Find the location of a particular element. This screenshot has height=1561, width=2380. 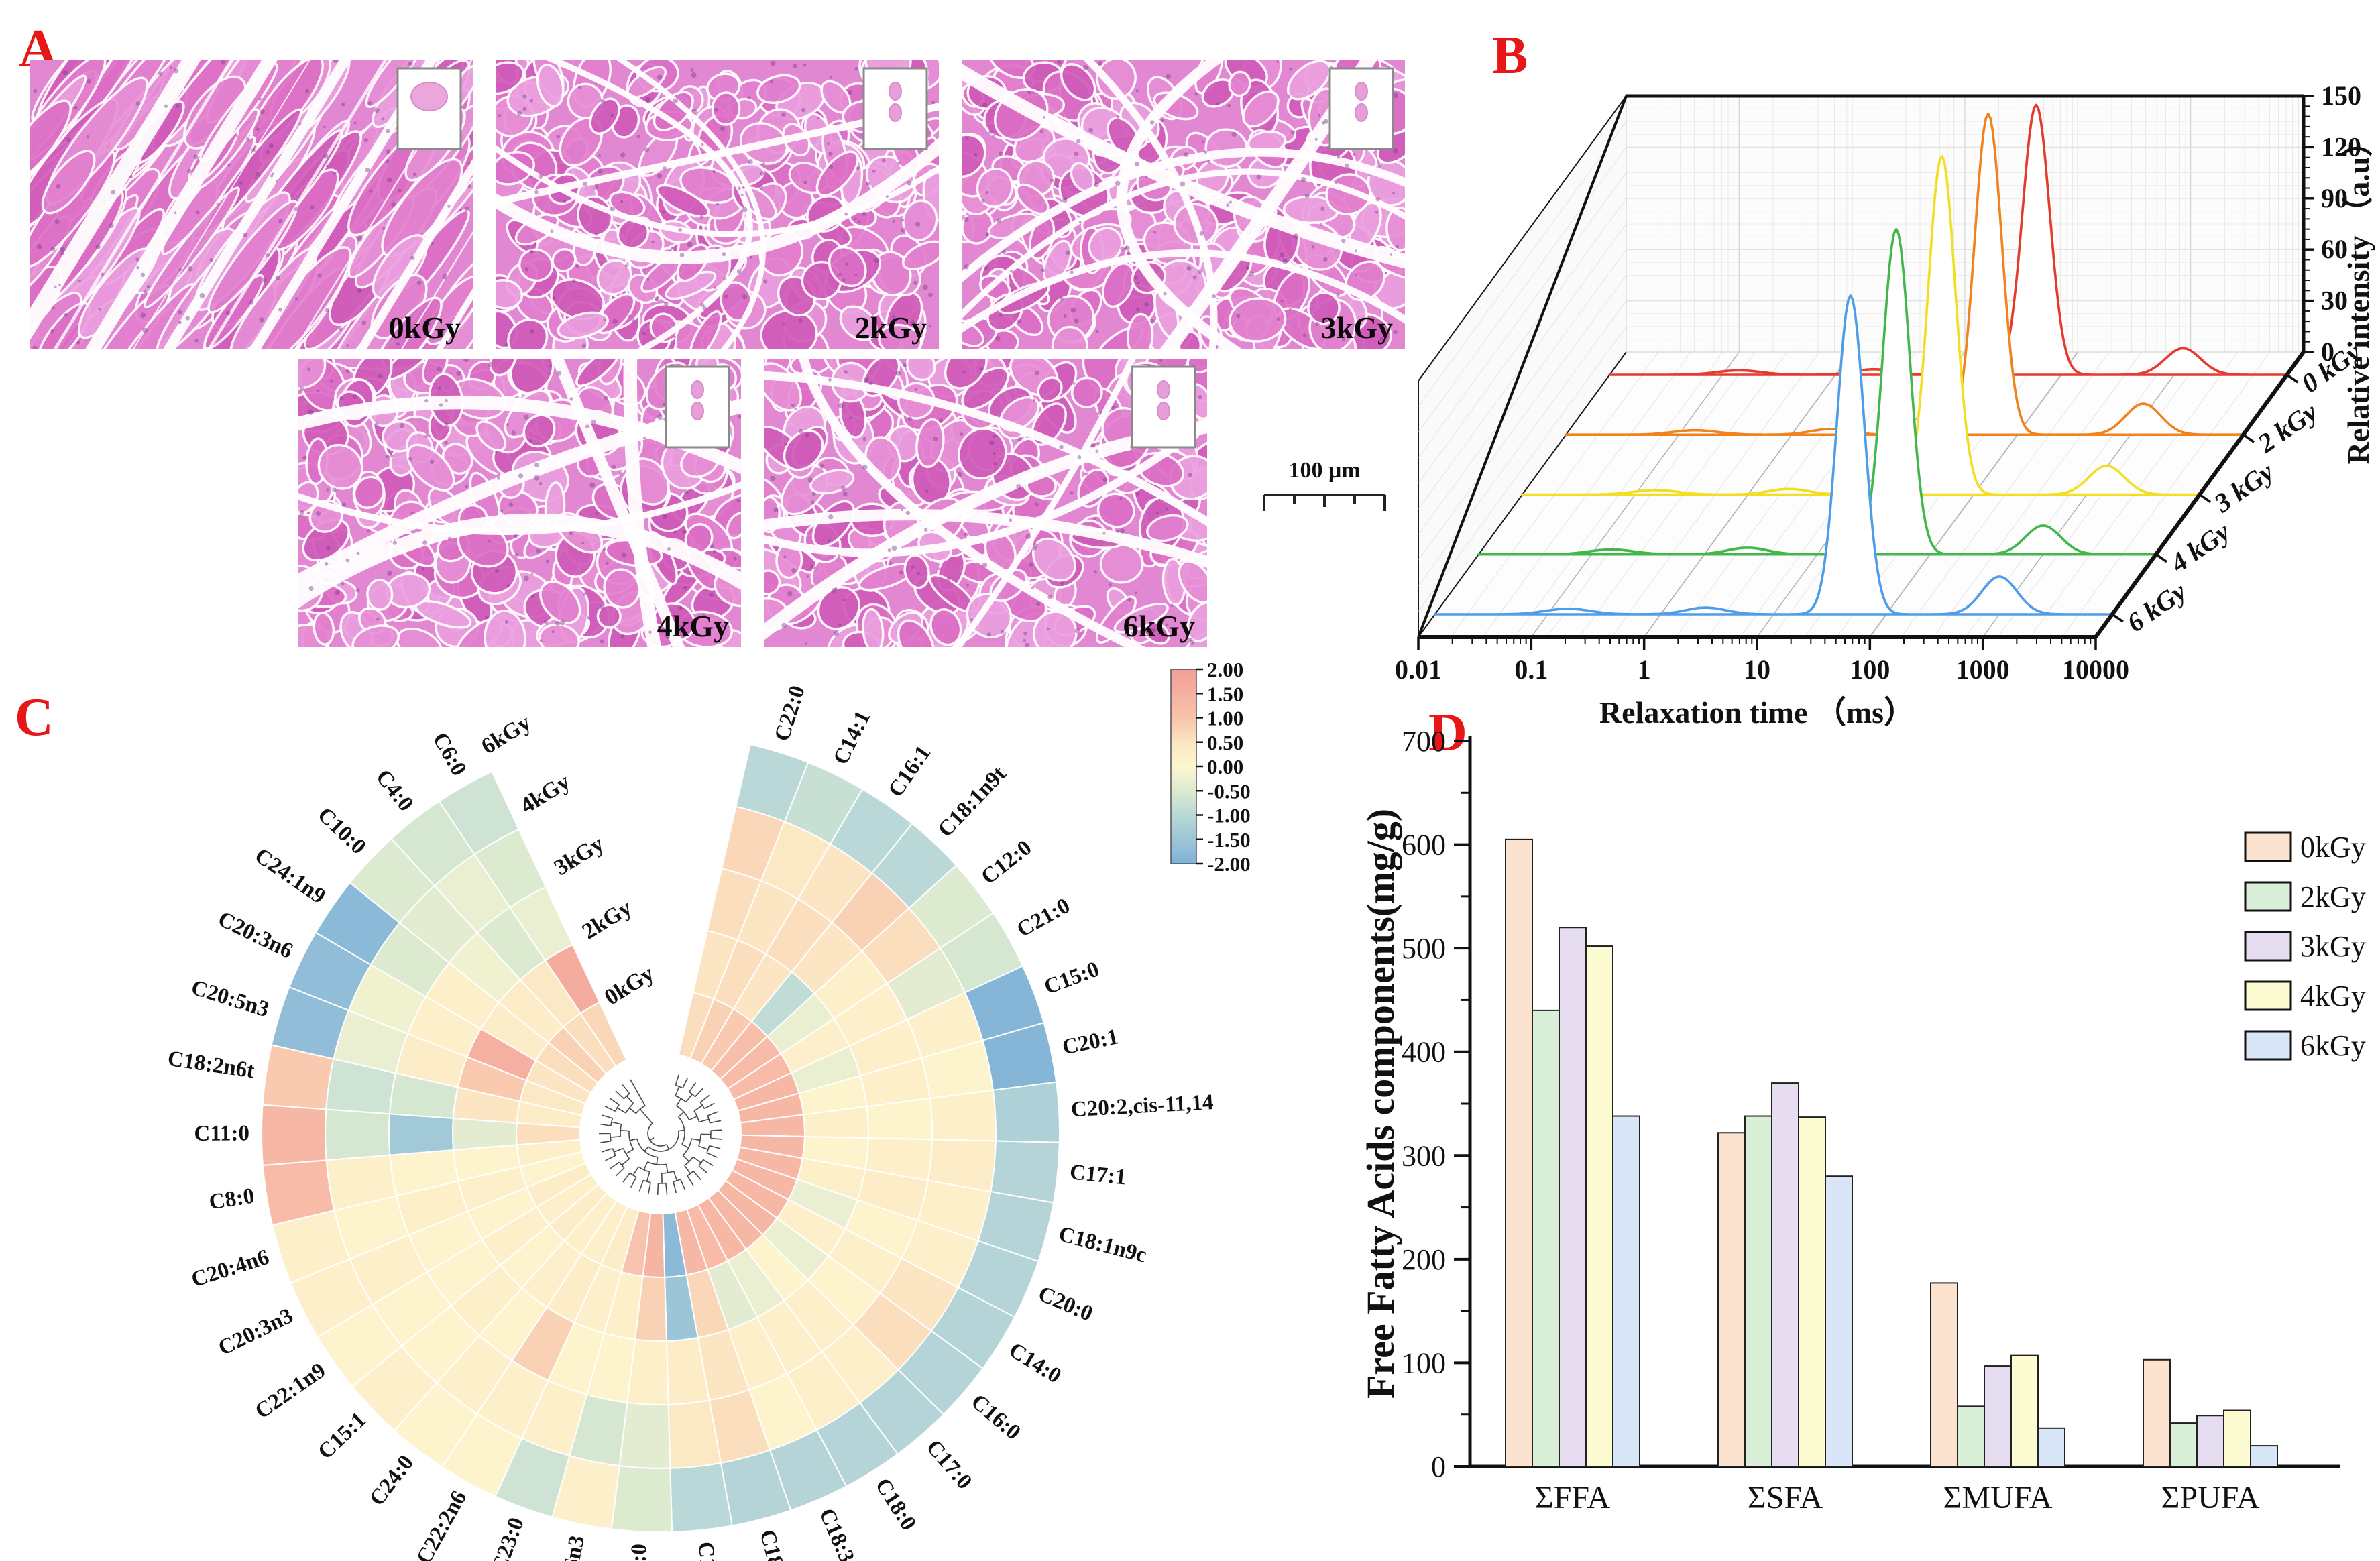

bar-ΣMUFA-4kGy is located at coordinates (2024, 1410).